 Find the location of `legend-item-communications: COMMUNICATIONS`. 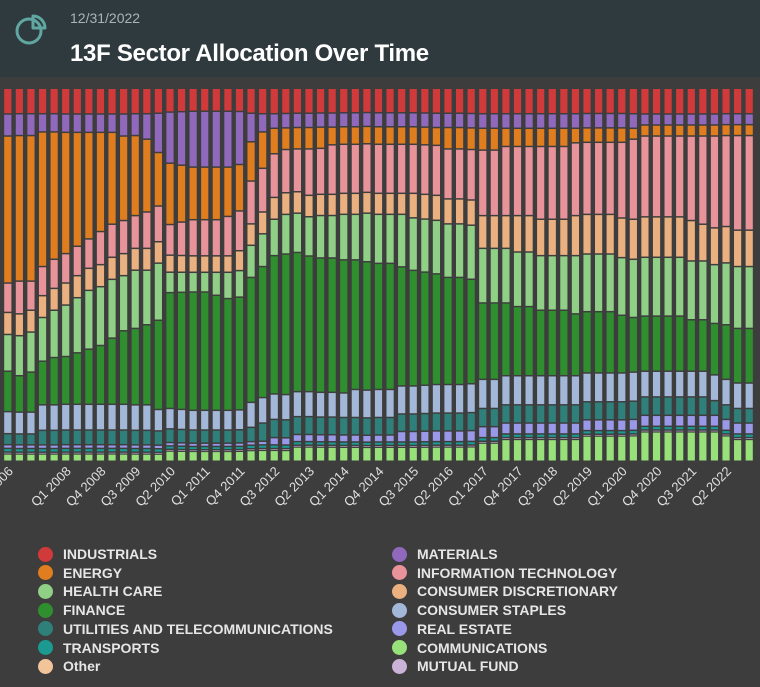

legend-item-communications: COMMUNICATIONS is located at coordinates (469, 648).